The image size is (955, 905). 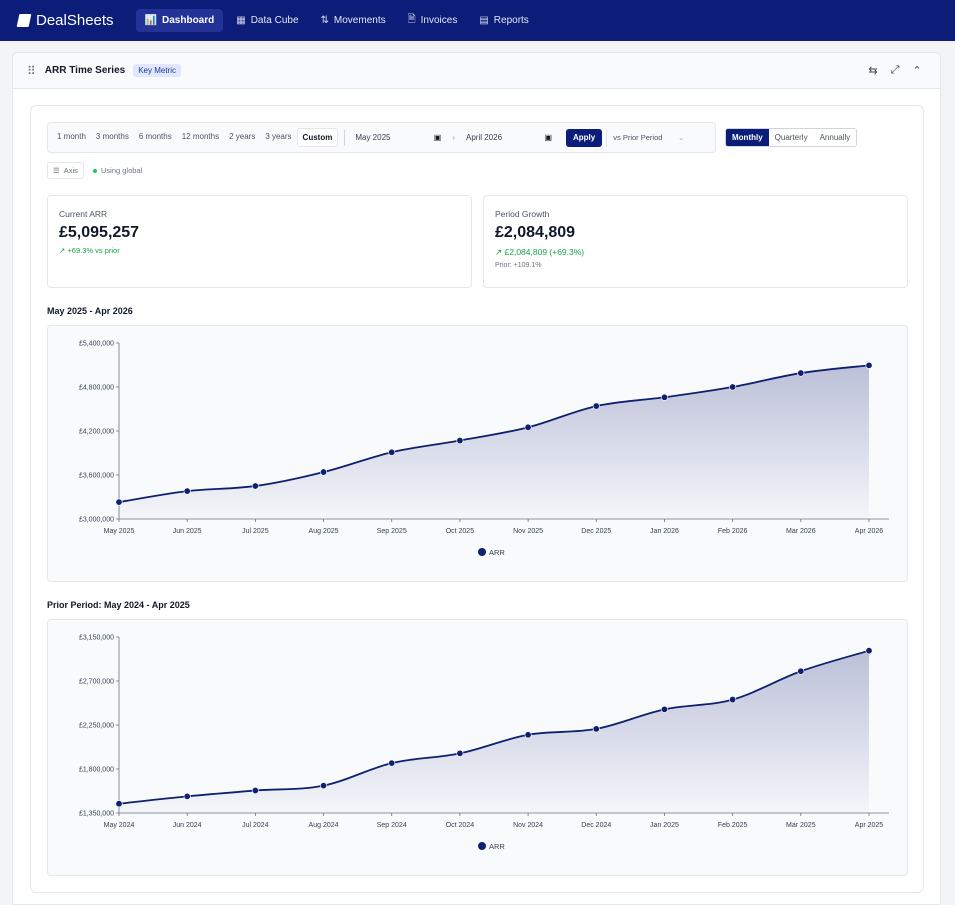 I want to click on nav-label: Invoices, so click(x=439, y=20).